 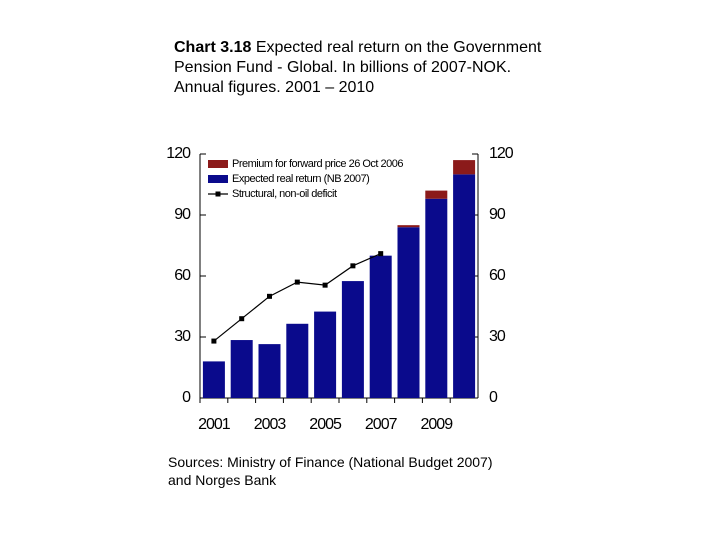 What do you see at coordinates (493, 397) in the screenshot?
I see `y2-tick-label: 0` at bounding box center [493, 397].